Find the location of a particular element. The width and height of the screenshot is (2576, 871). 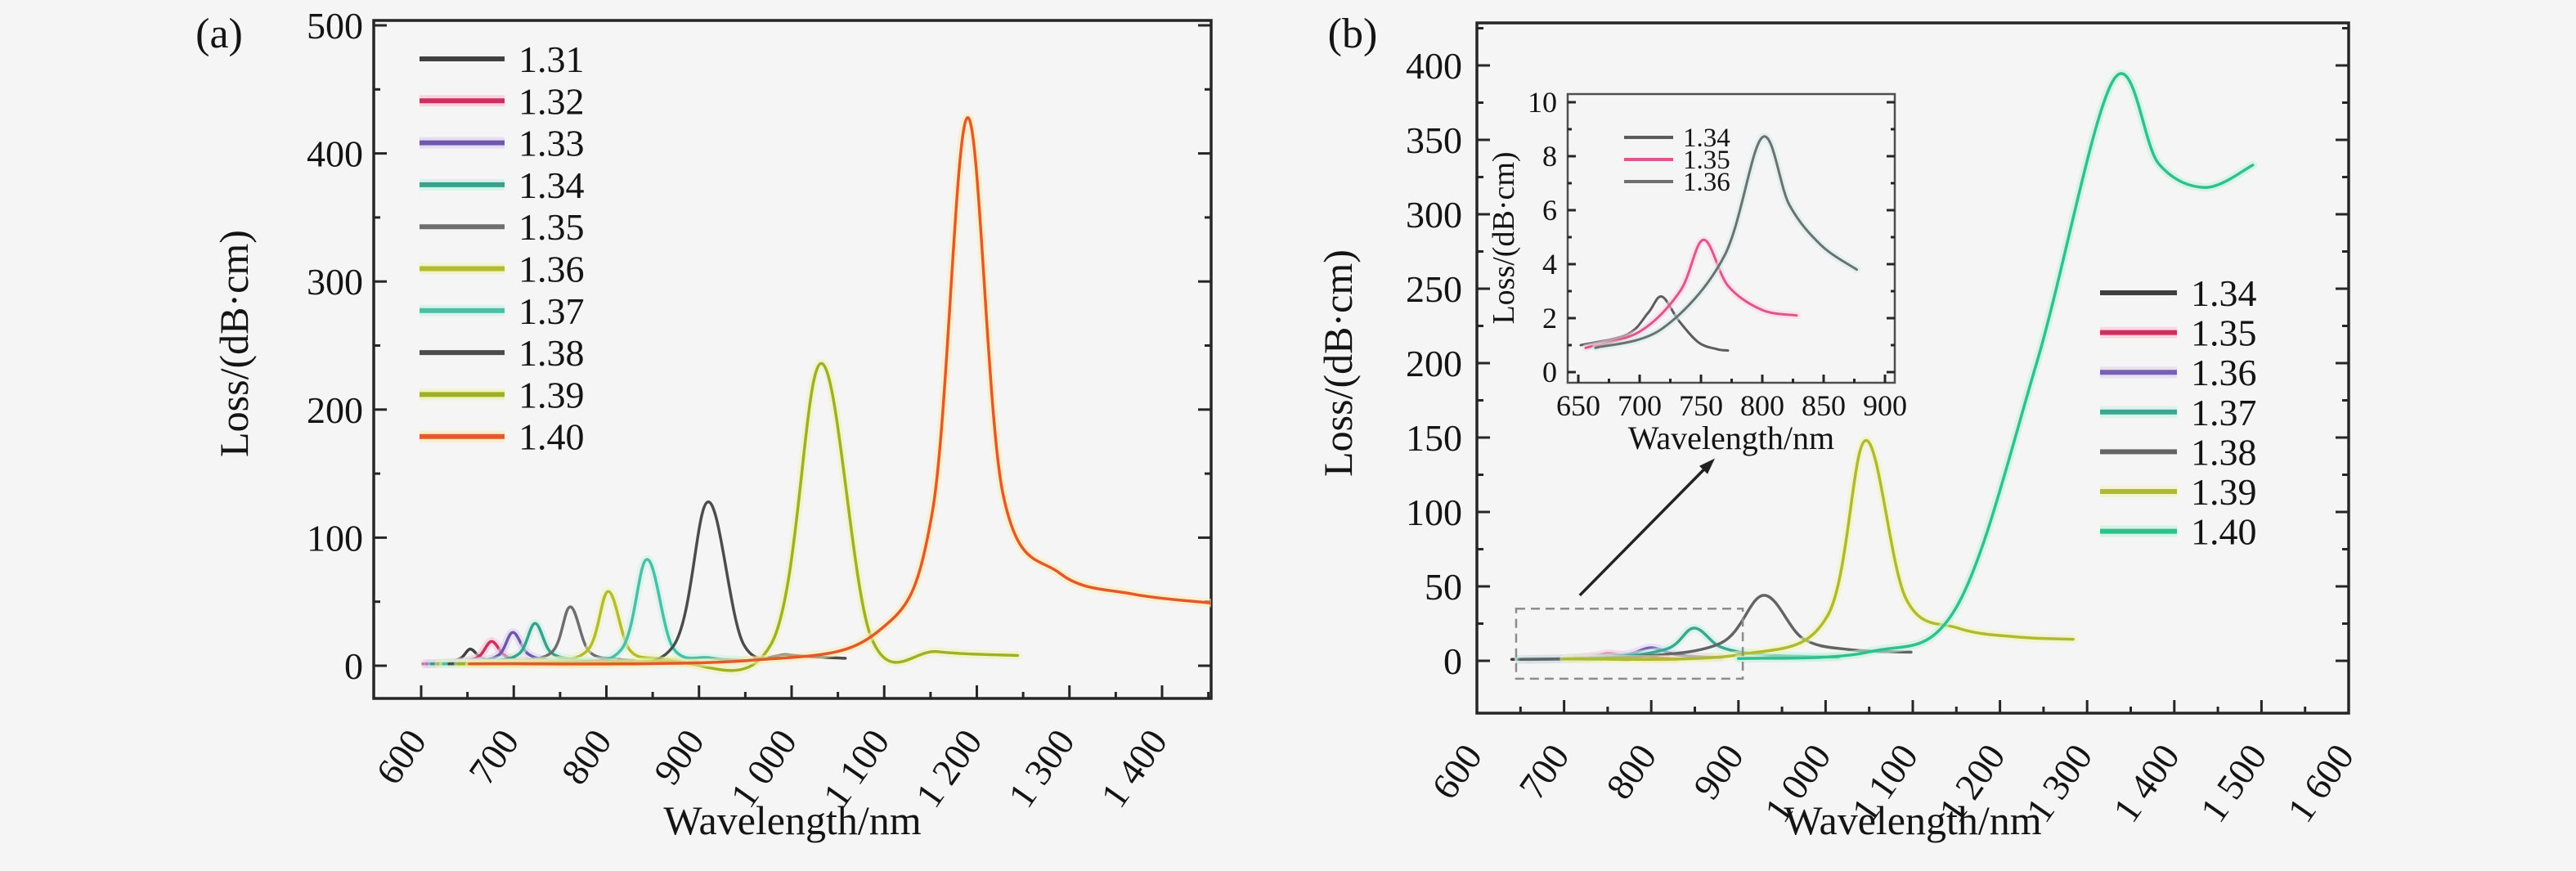

x-tick-label: 1 300 is located at coordinates (1042, 768).